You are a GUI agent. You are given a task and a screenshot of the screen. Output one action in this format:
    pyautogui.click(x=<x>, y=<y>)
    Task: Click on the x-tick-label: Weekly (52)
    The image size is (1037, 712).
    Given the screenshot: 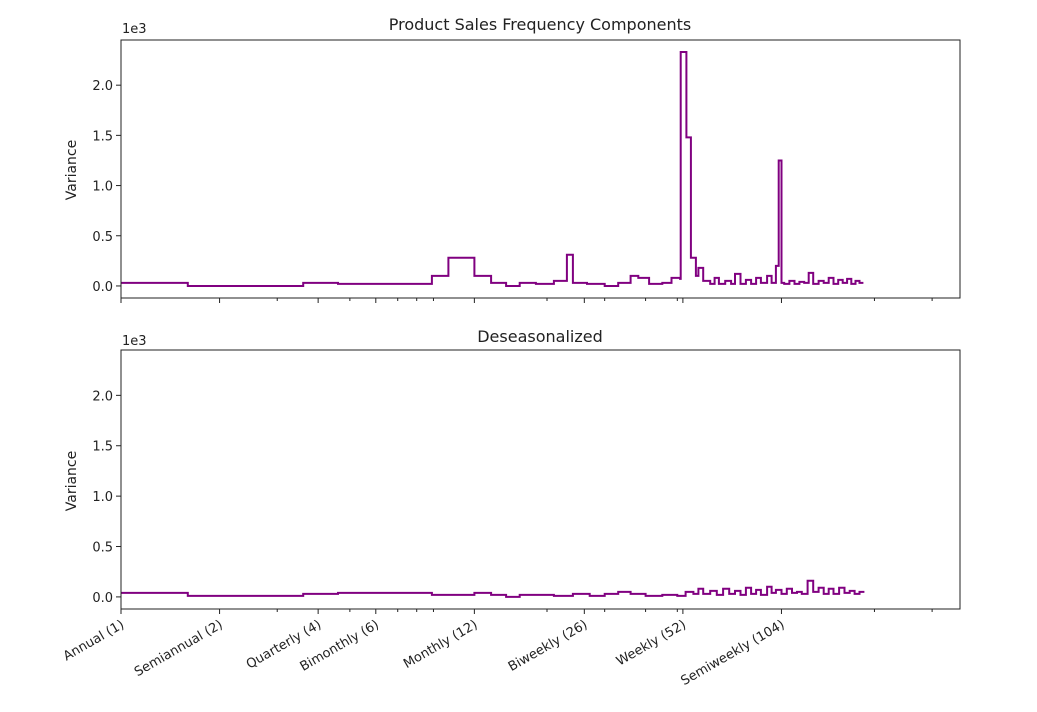 What is the action you would take?
    pyautogui.click(x=651, y=643)
    